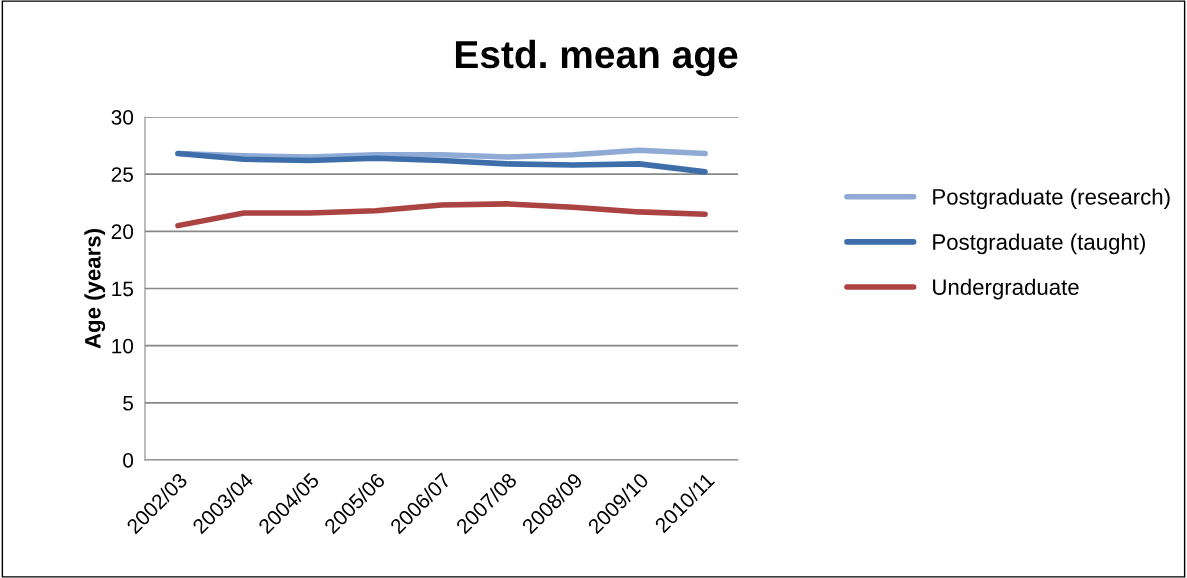 The height and width of the screenshot is (578, 1187). I want to click on legend-label: Undergraduate, so click(1006, 289).